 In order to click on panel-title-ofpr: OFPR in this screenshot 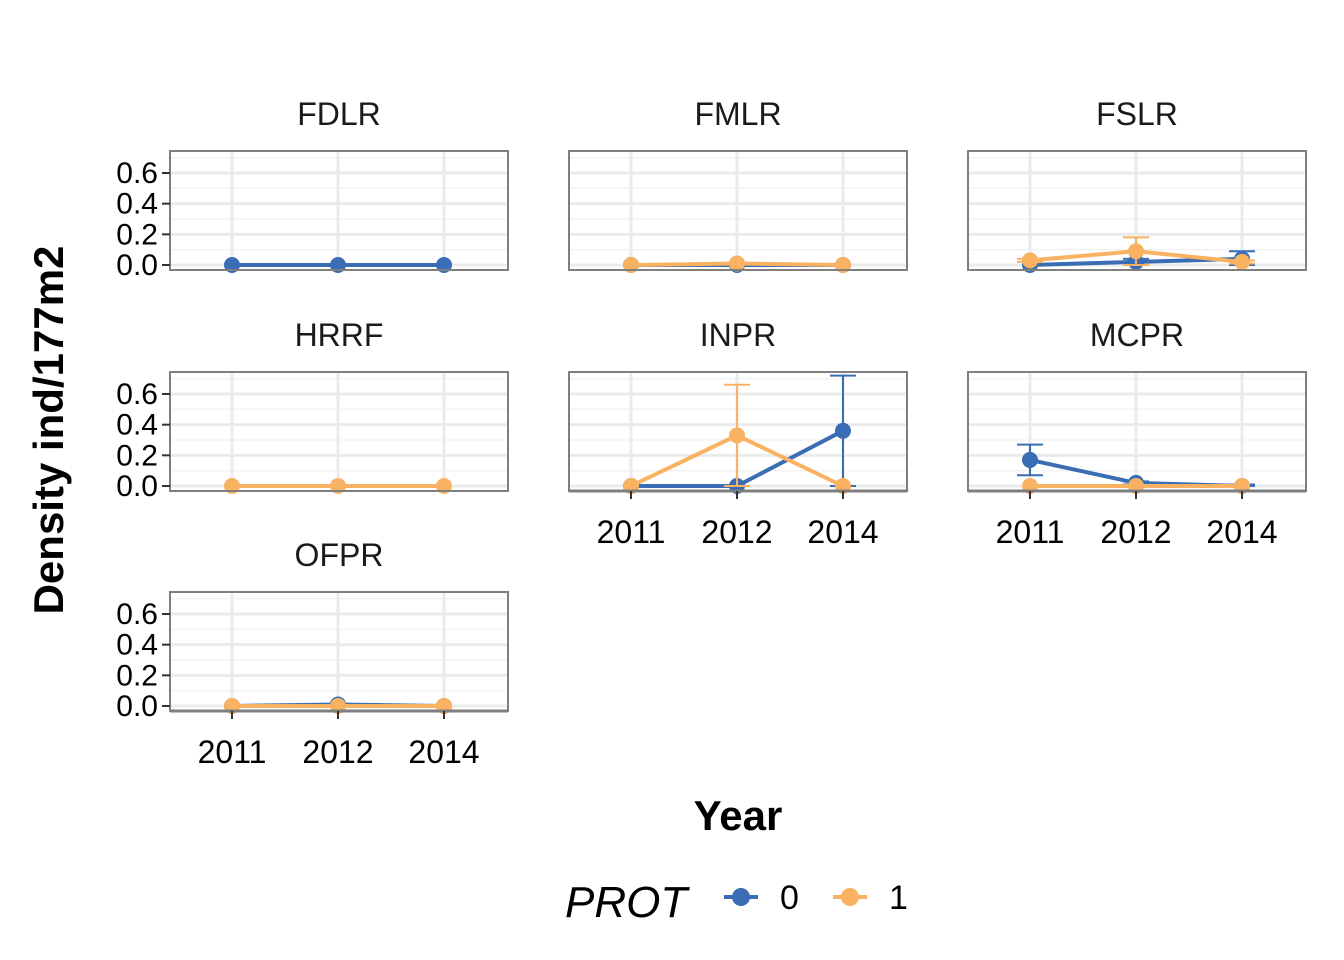, I will do `click(339, 555)`.